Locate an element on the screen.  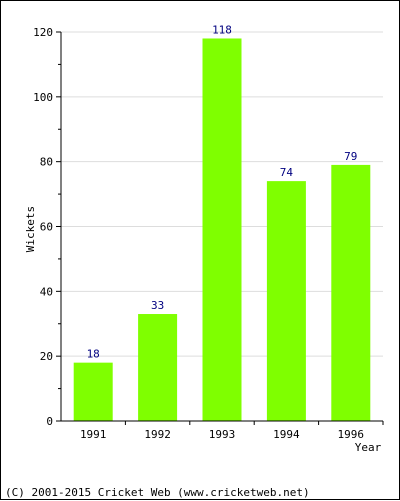
y-tick-label: 120 is located at coordinates (43, 32).